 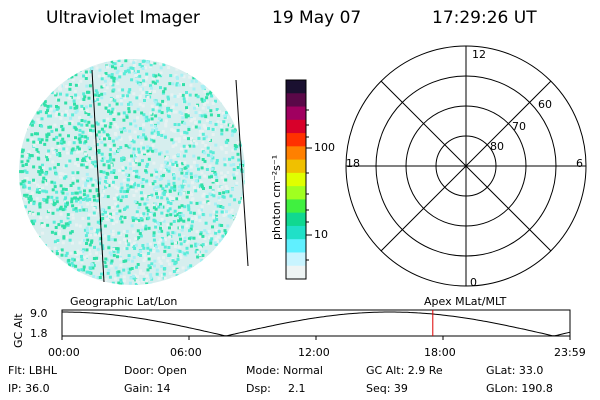 What do you see at coordinates (484, 18) in the screenshot?
I see `time-label: 17:29:26 UT` at bounding box center [484, 18].